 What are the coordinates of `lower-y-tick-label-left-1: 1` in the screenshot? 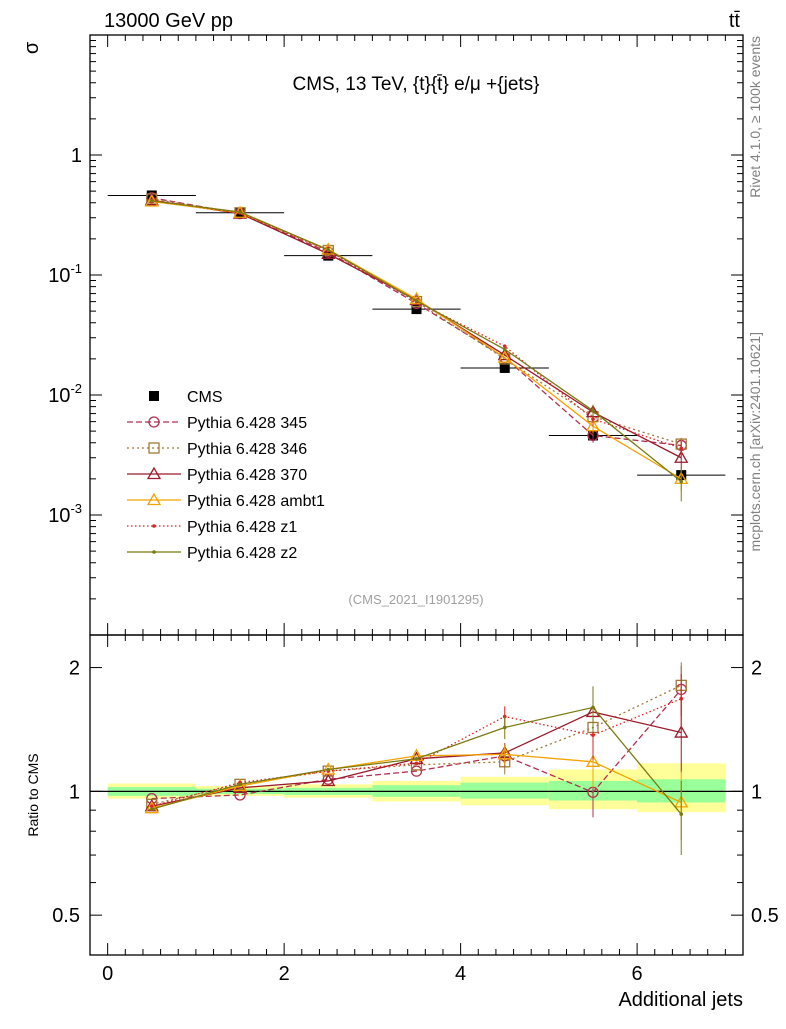 It's located at (74, 792).